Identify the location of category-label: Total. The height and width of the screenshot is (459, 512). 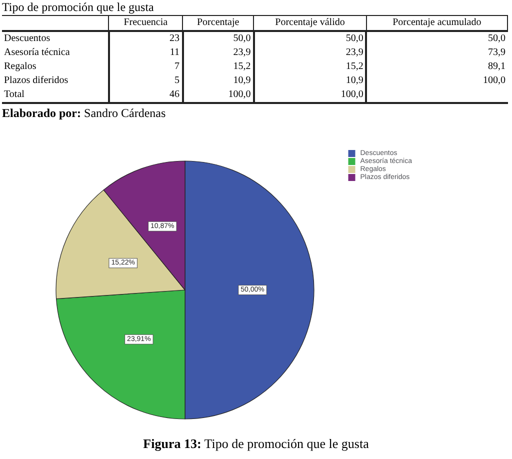
(14, 94).